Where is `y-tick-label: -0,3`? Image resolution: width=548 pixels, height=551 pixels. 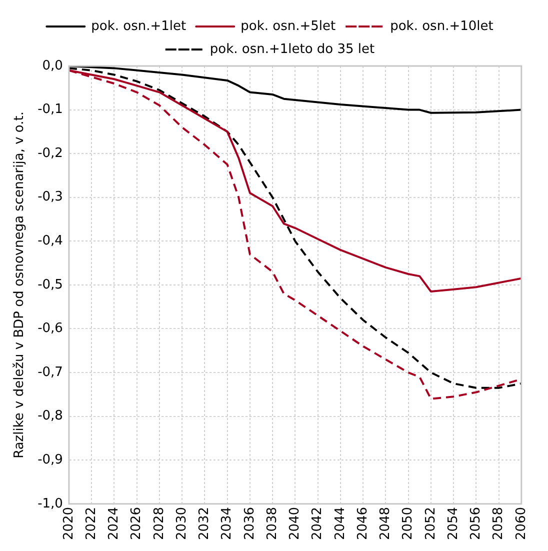
y-tick-label: -0,3 is located at coordinates (50, 197).